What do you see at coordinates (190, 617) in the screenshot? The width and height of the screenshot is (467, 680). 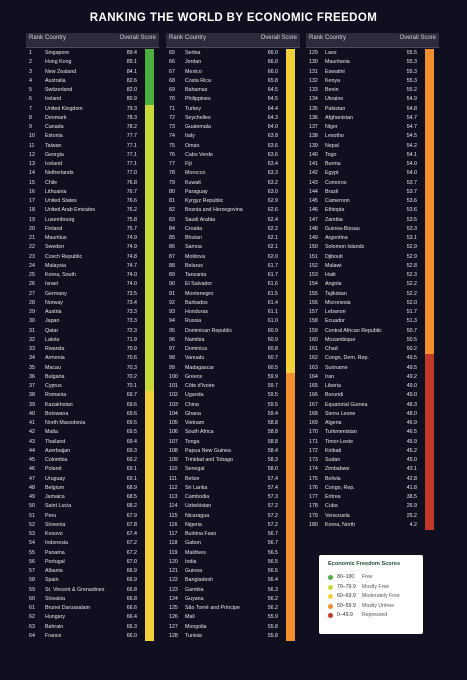 I see `country-cell: Mali` at bounding box center [190, 617].